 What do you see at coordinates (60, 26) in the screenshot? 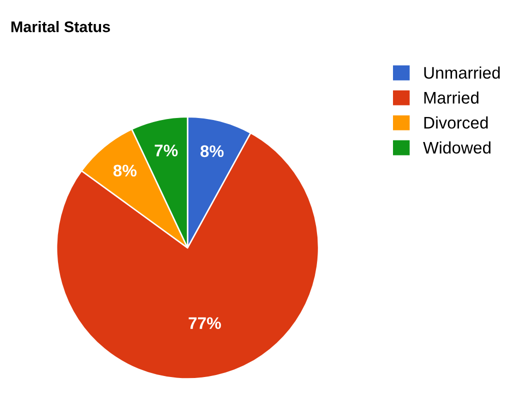
I see `chart-title: Marital Status` at bounding box center [60, 26].